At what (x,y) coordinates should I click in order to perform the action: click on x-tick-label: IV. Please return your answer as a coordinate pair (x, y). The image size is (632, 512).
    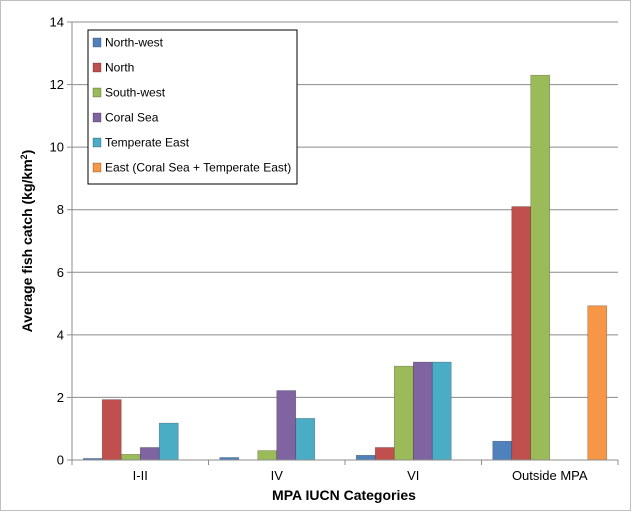
    Looking at the image, I should click on (277, 475).